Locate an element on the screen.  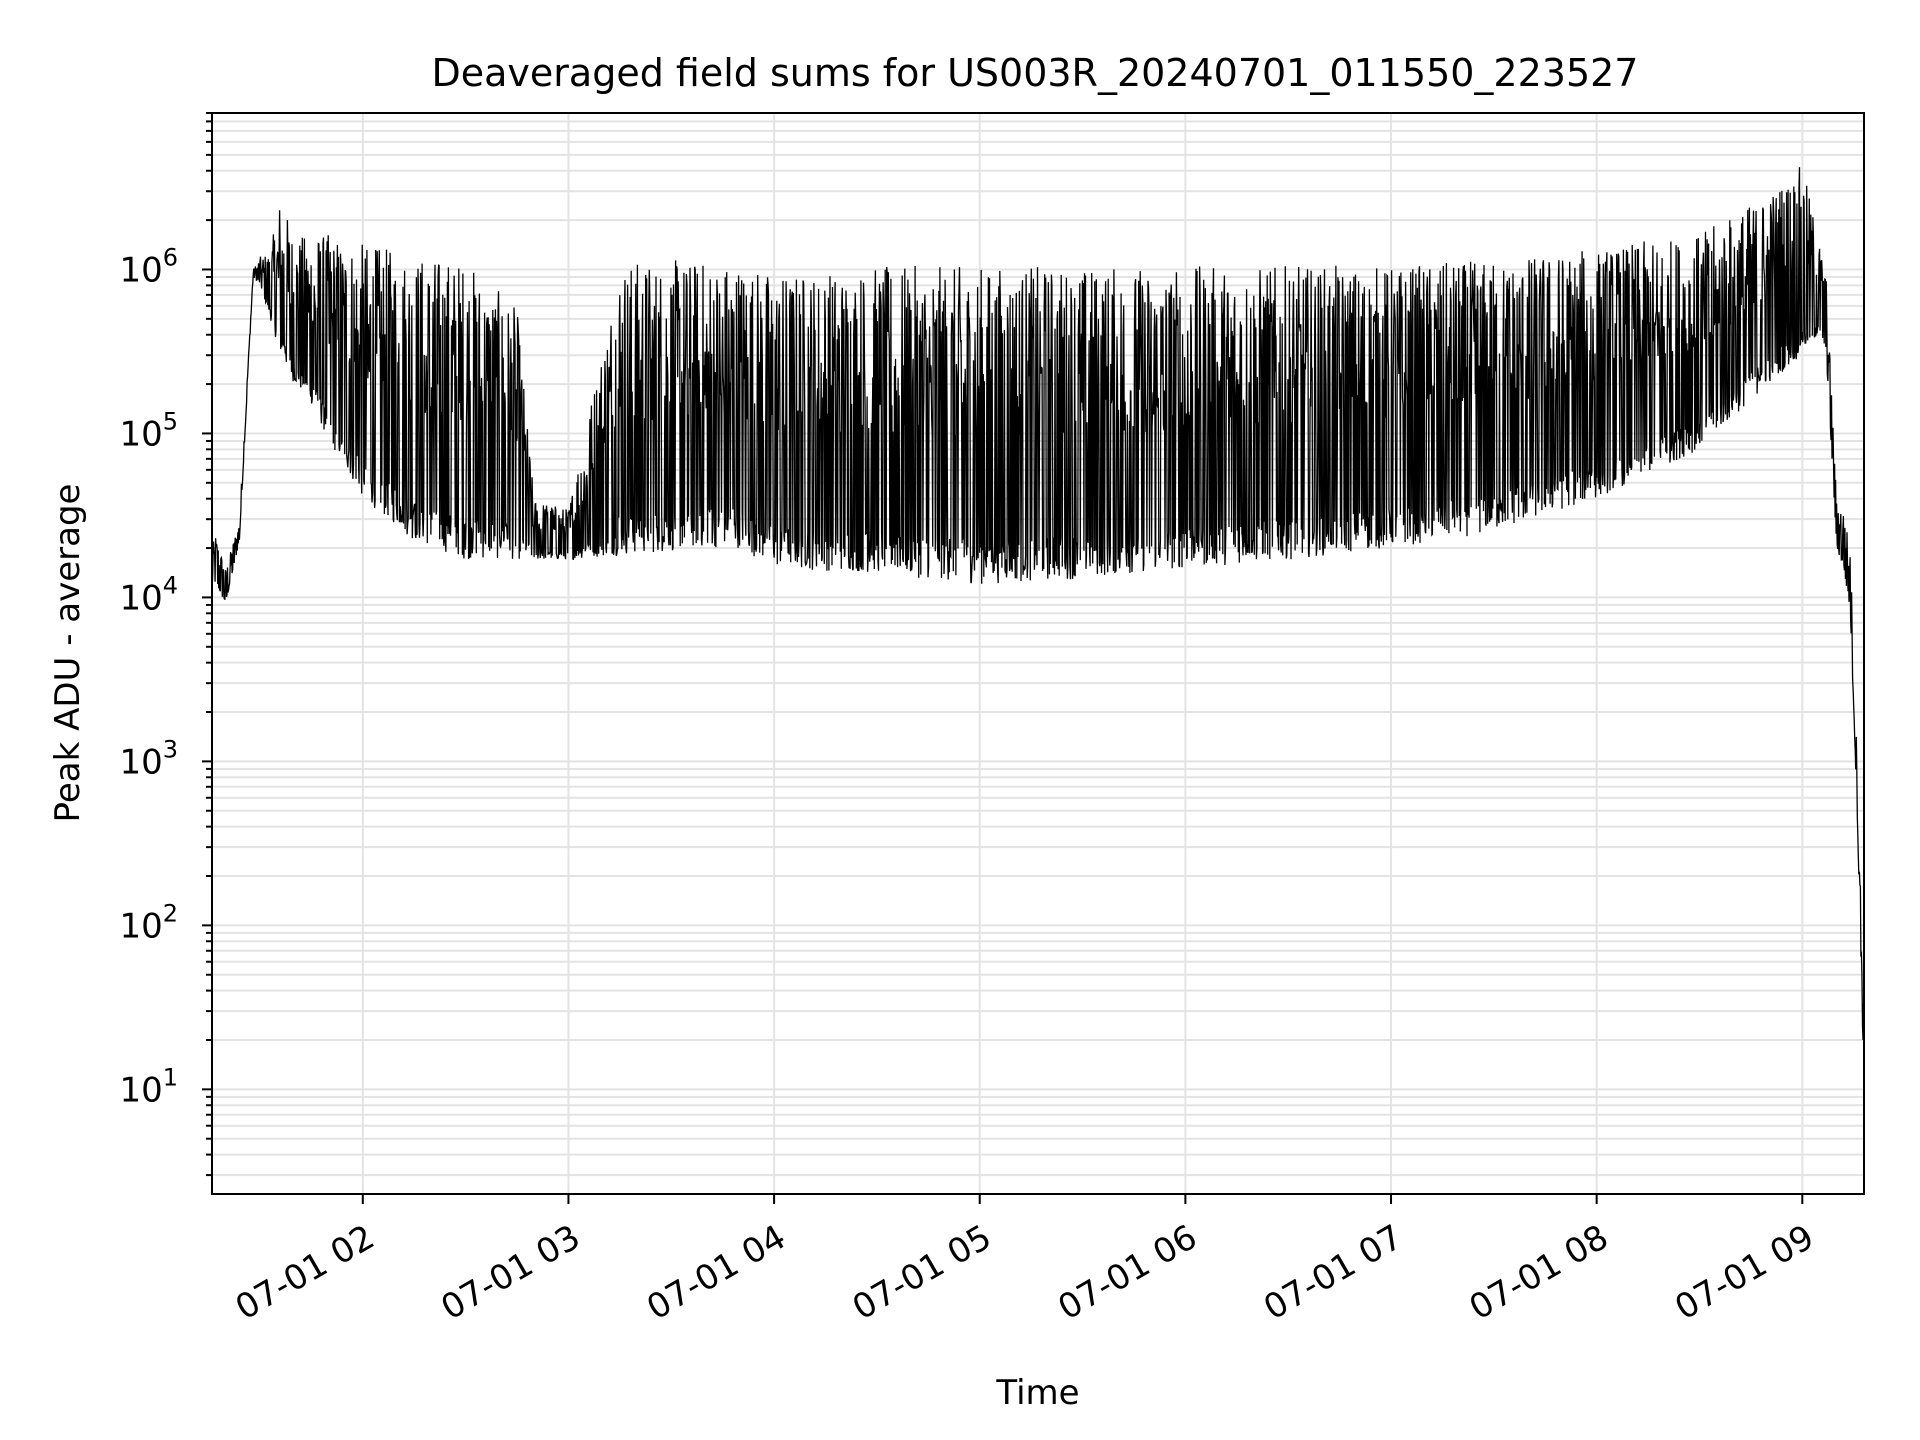
x-tick-label: 07-01 04 is located at coordinates (716, 1272).